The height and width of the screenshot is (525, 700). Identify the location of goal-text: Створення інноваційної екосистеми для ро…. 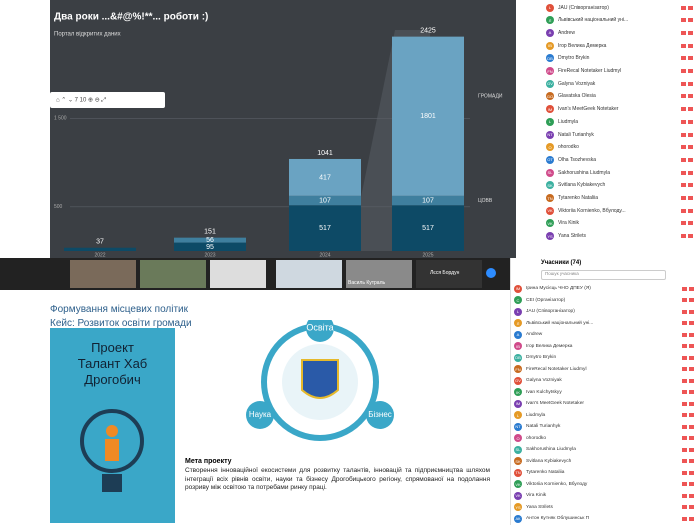
(337, 479).